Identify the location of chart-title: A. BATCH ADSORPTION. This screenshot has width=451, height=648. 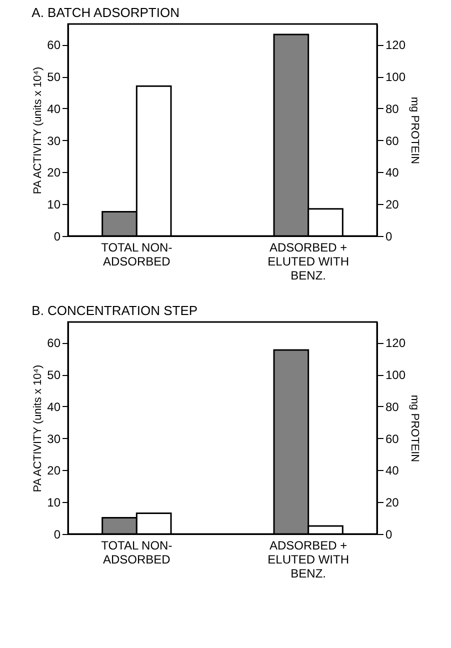
(106, 12).